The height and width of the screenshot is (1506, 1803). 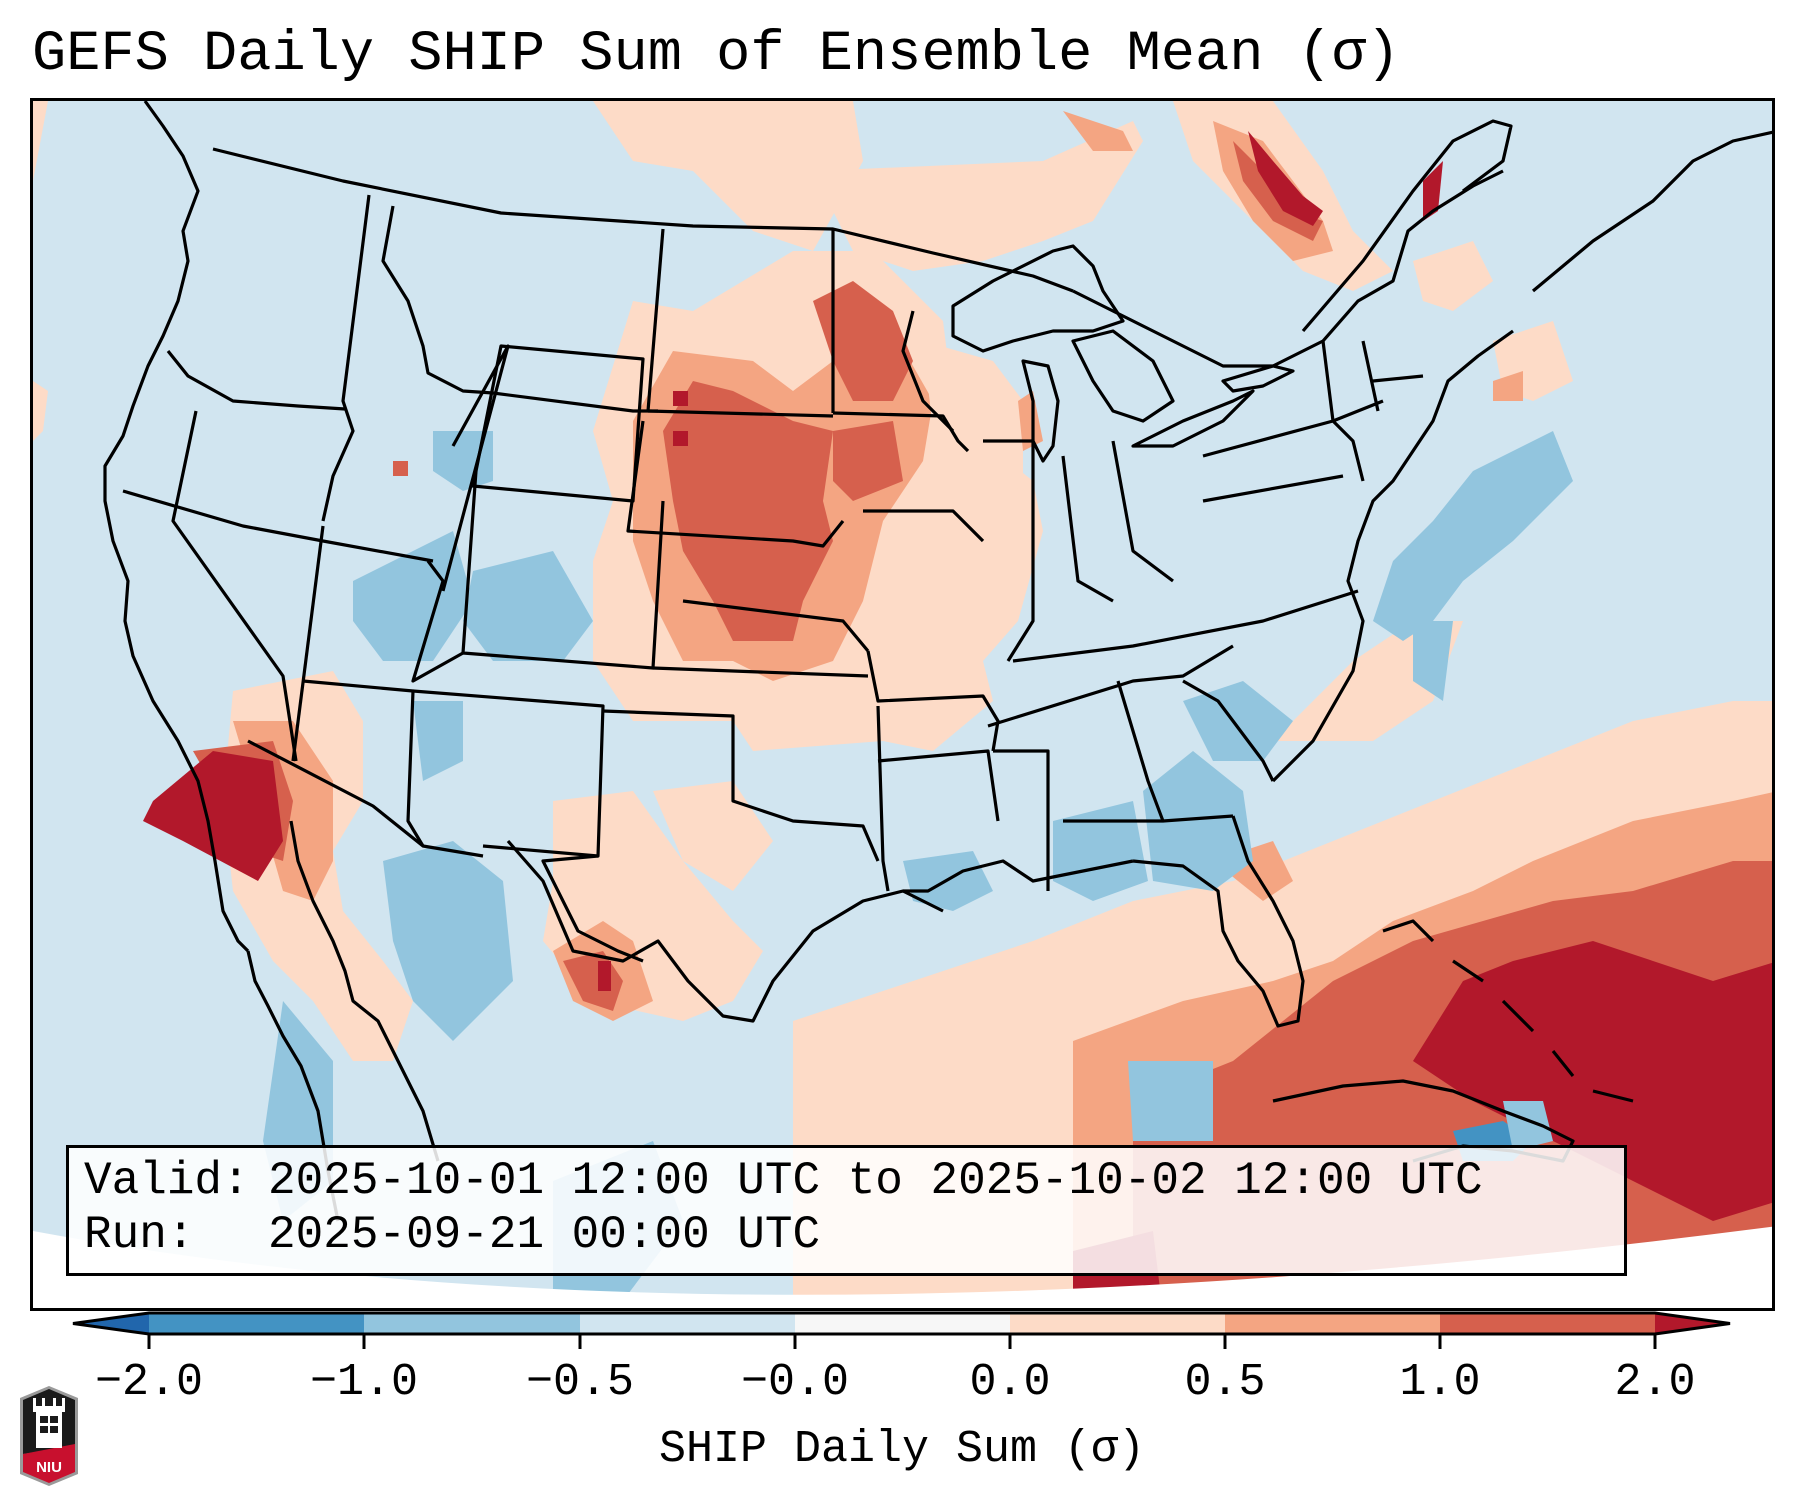 What do you see at coordinates (437, 300) in the screenshot?
I see `border-id-mt` at bounding box center [437, 300].